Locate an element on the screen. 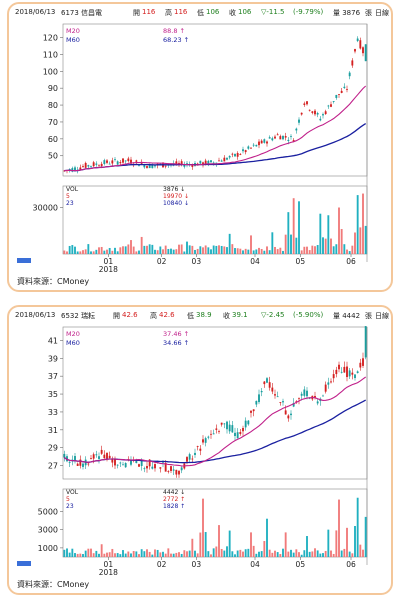 The image size is (400, 600). change-pct: (-5.90%) is located at coordinates (308, 315).